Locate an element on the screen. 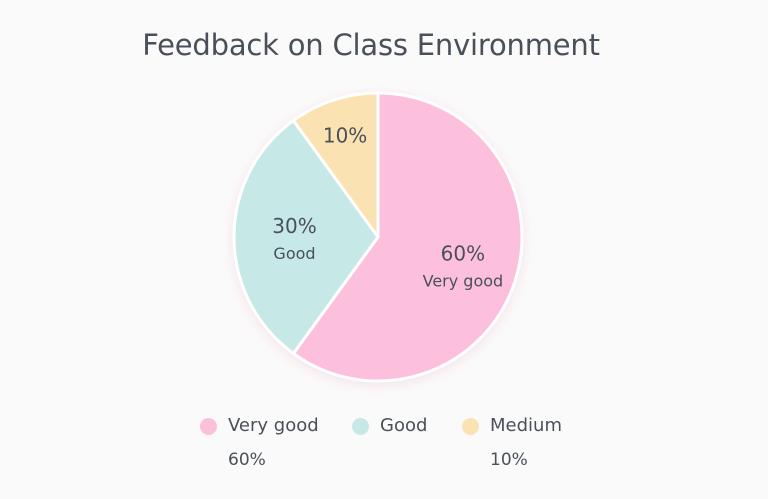 The height and width of the screenshot is (499, 768). slice-name-label-very-good: Very good is located at coordinates (463, 281).